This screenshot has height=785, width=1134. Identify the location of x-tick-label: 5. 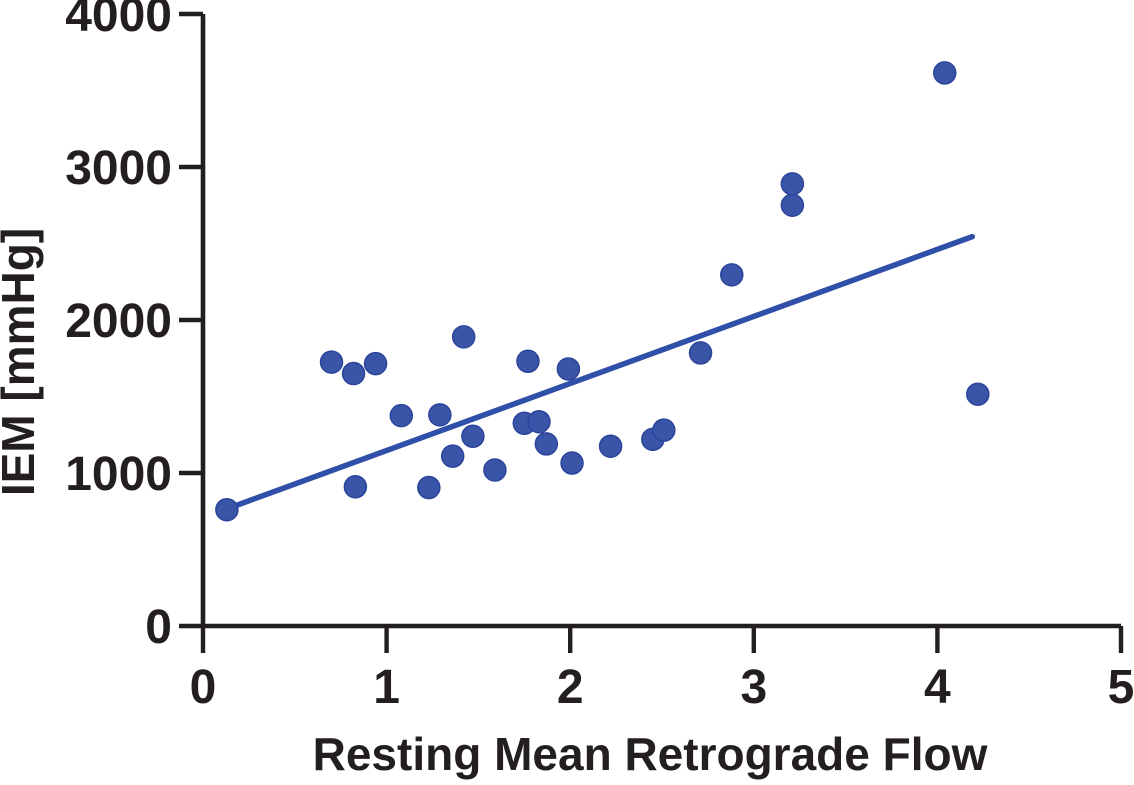
(1121, 687).